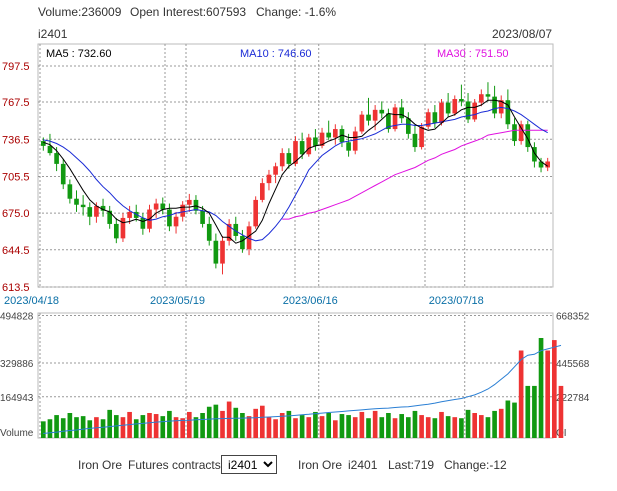  I want to click on oi-tick-label: 222784, so click(573, 398).